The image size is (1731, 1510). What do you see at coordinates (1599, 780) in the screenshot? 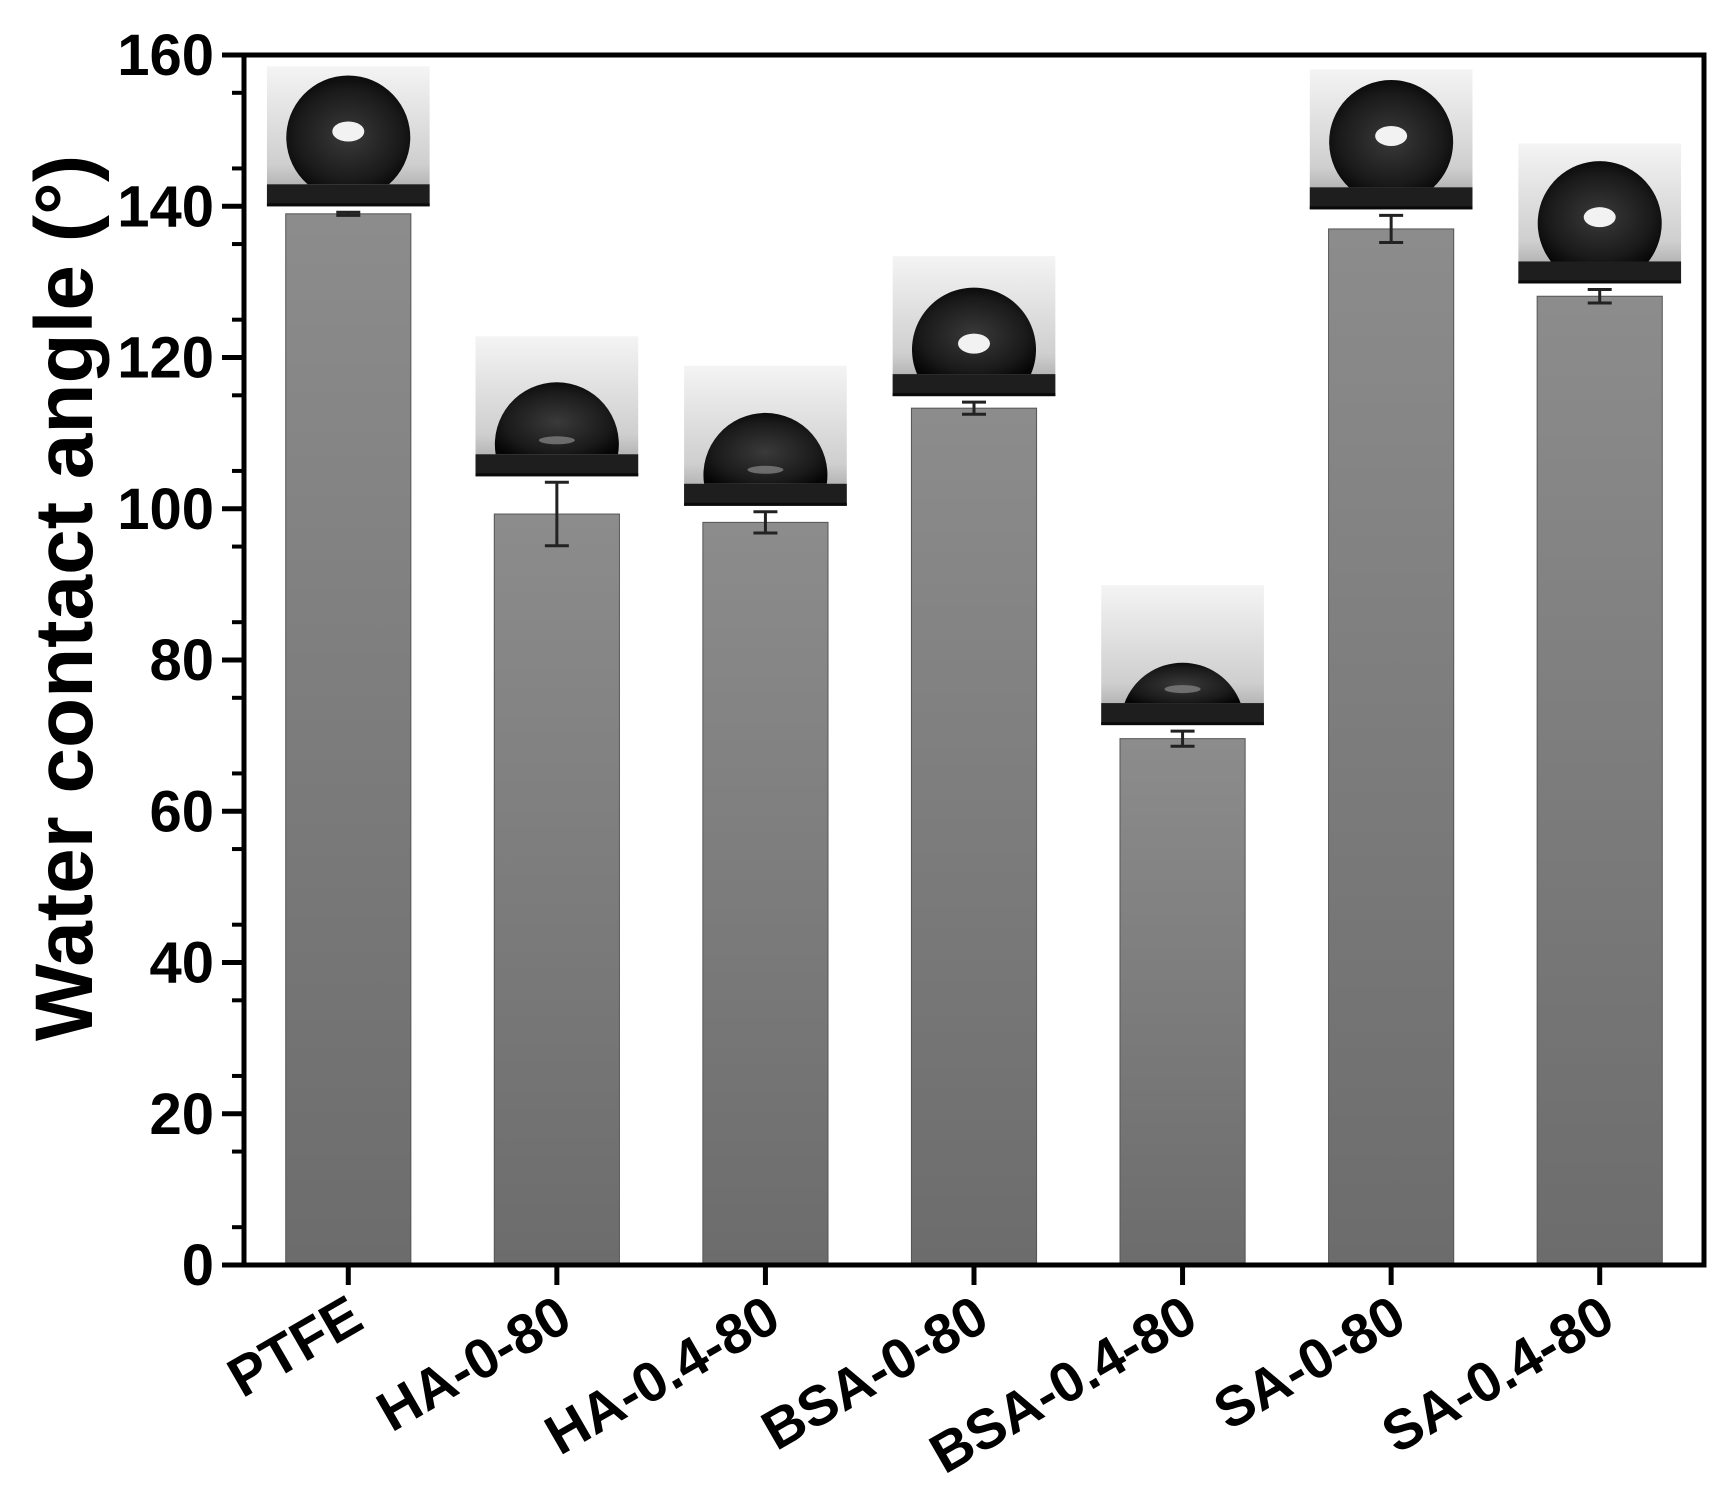
I see `bar-SA-0.4-80` at bounding box center [1599, 780].